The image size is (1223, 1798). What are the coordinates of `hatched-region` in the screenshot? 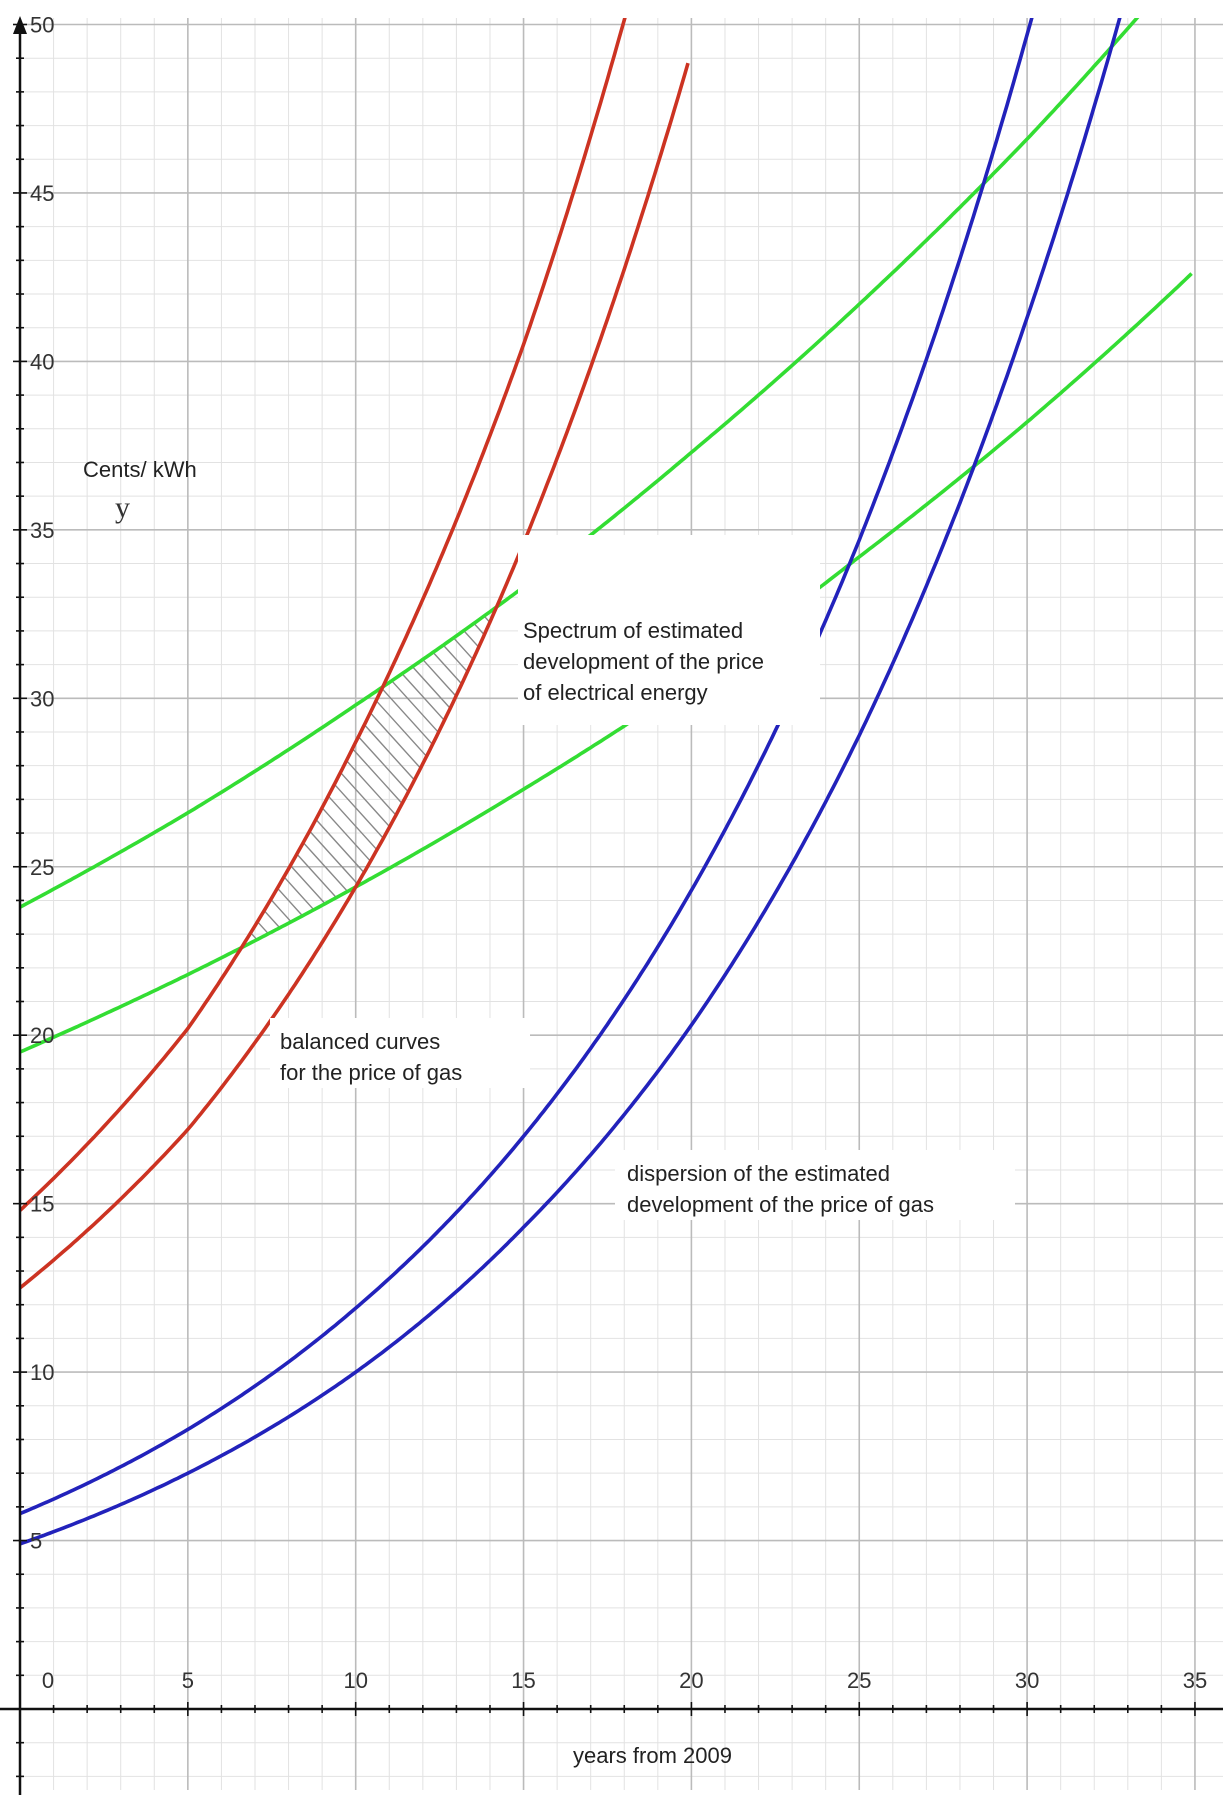 It's located at (366, 781).